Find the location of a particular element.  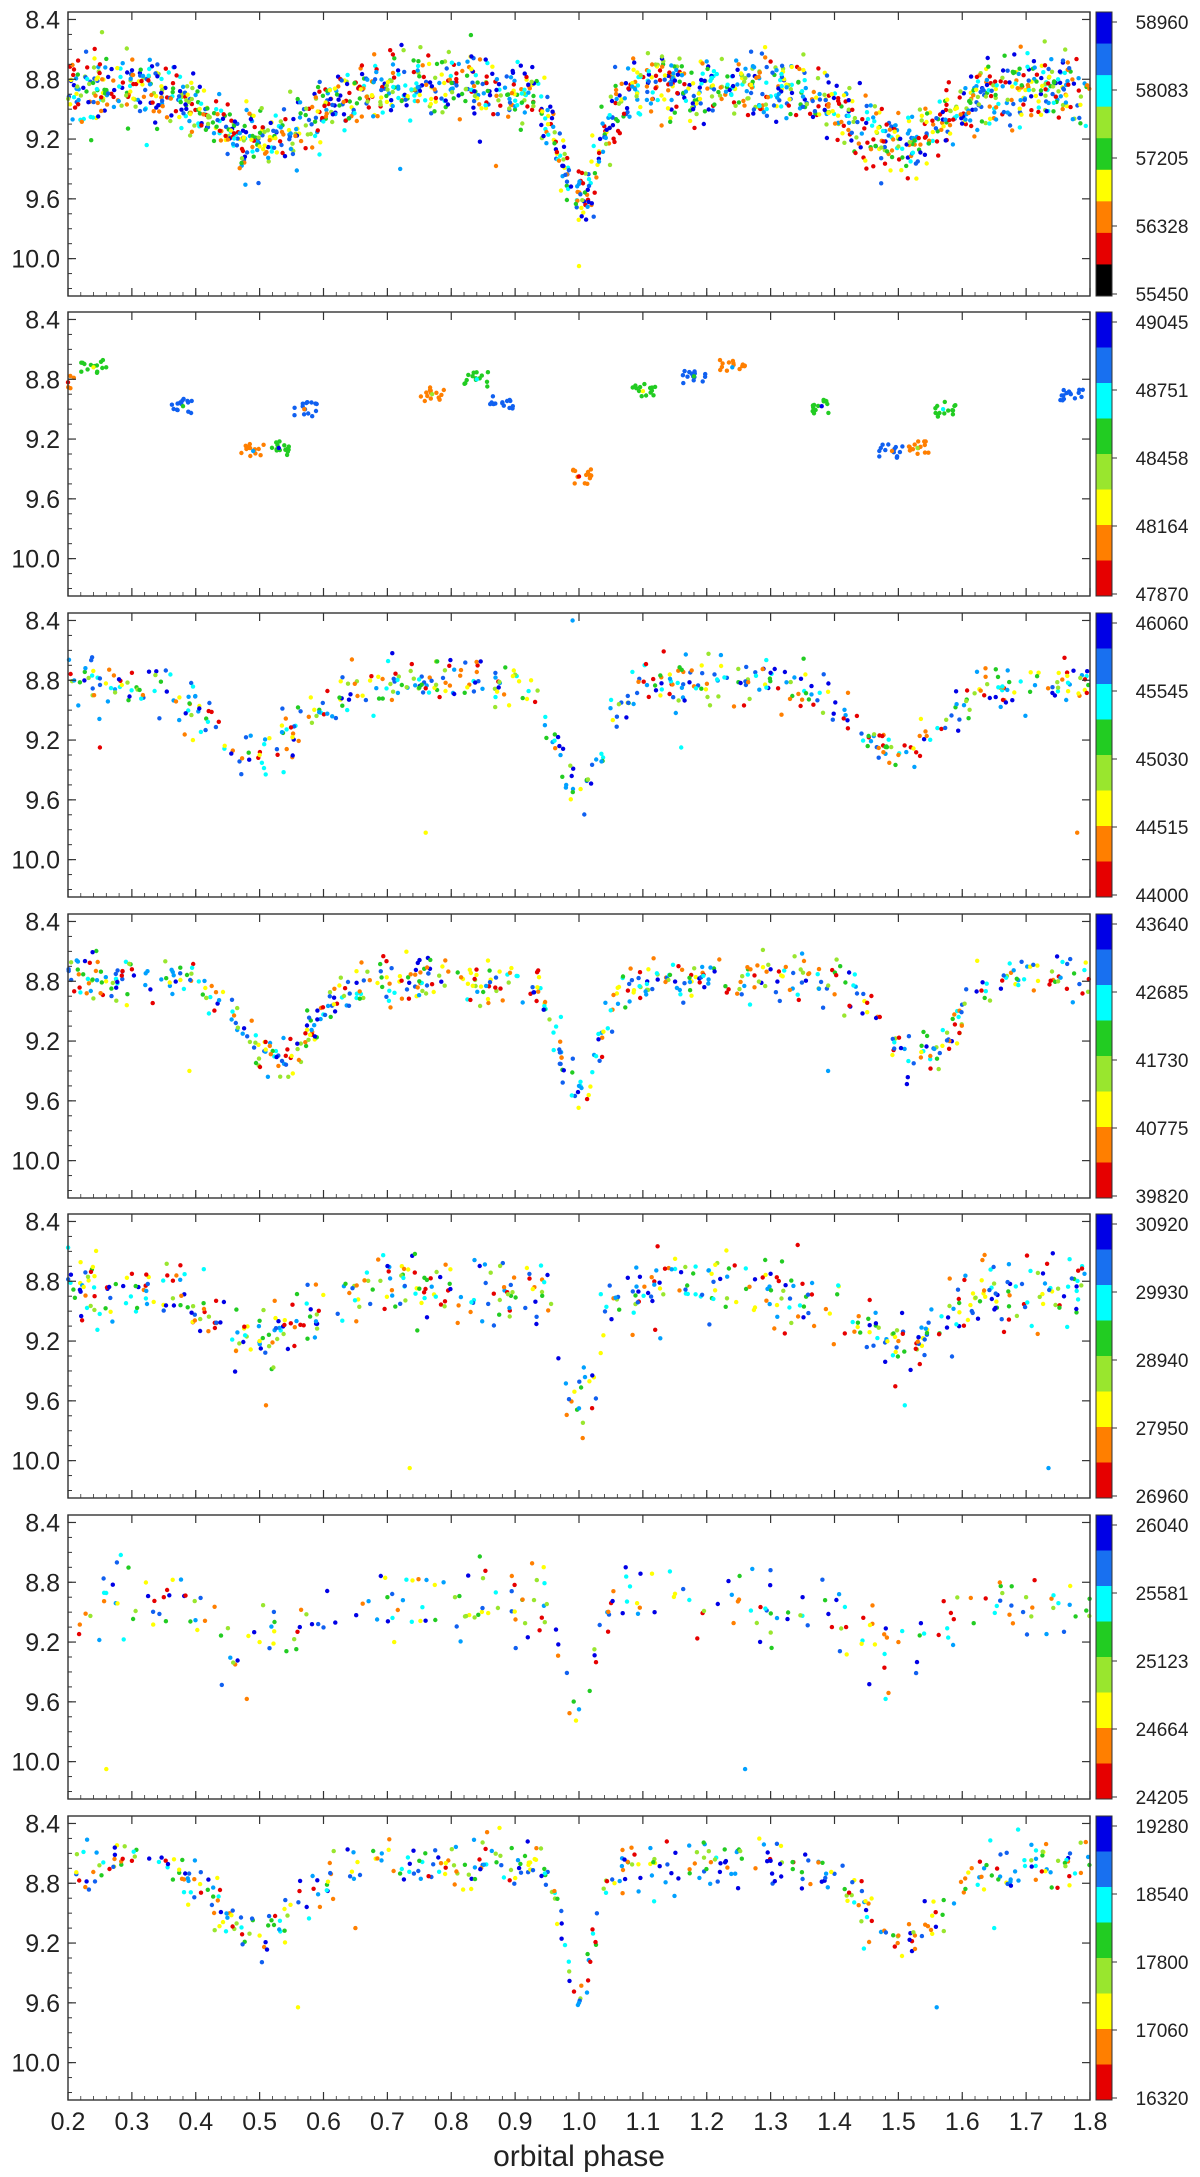

colorbar-tick-label: 44000 is located at coordinates (1162, 896).